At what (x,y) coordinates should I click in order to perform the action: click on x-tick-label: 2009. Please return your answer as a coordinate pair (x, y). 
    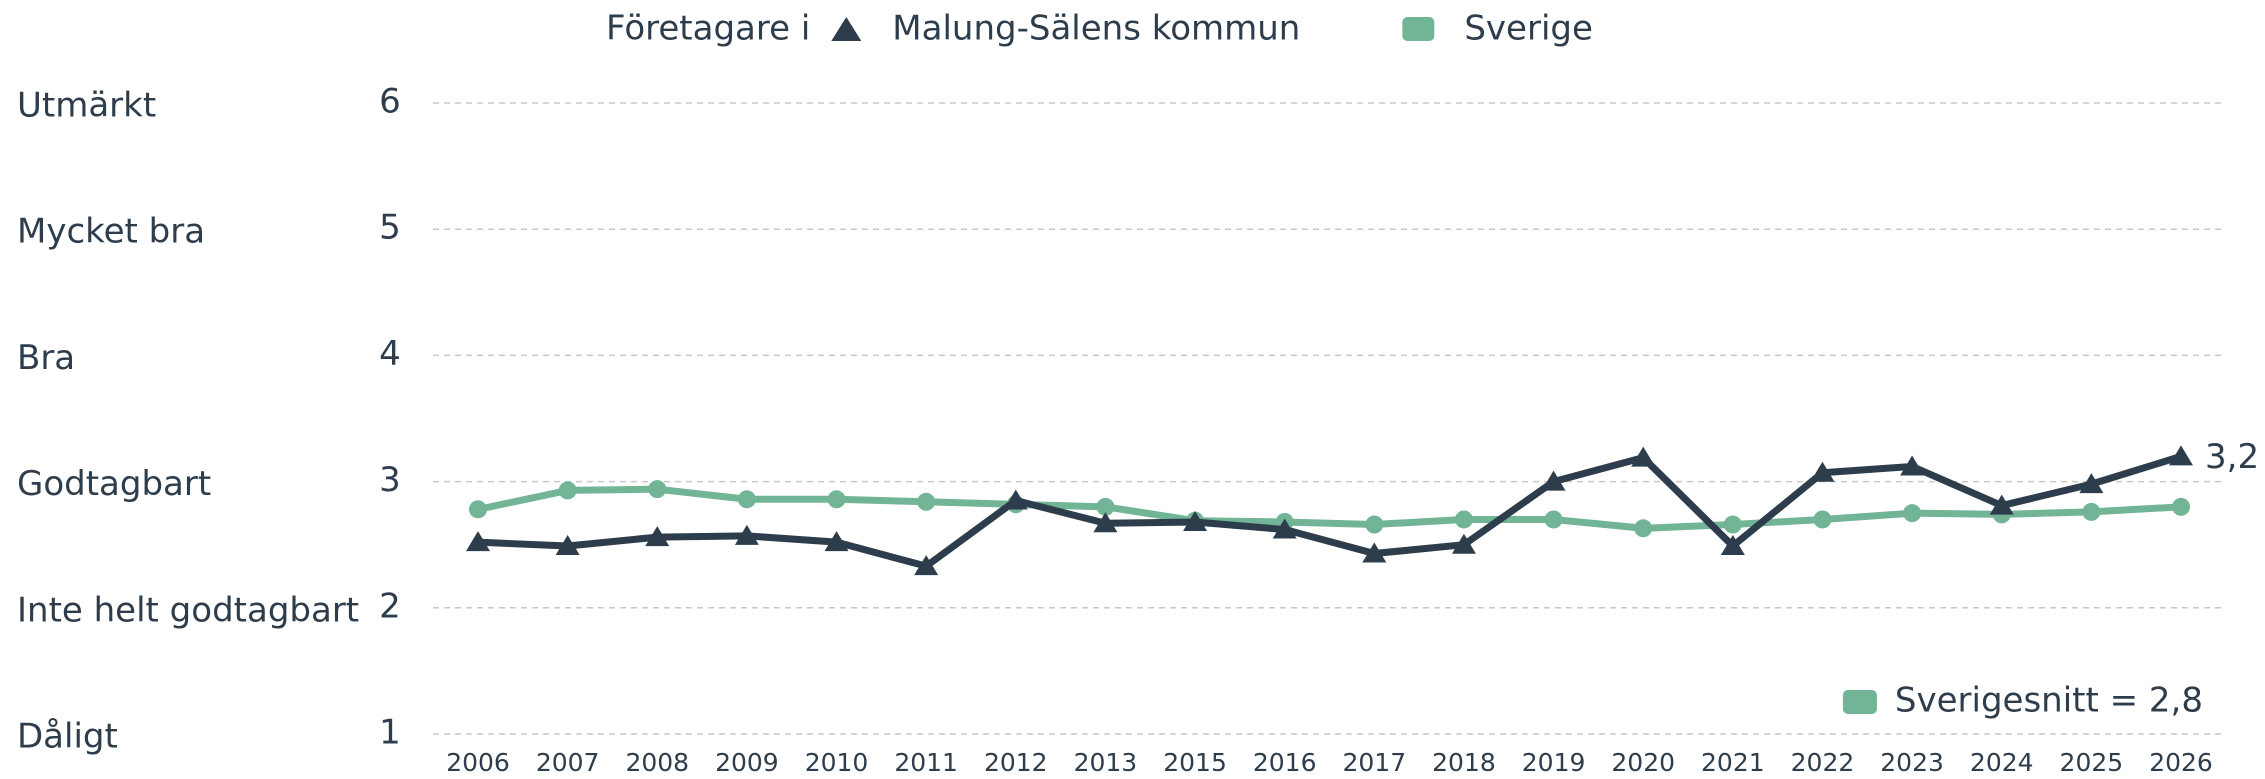
    Looking at the image, I should click on (747, 762).